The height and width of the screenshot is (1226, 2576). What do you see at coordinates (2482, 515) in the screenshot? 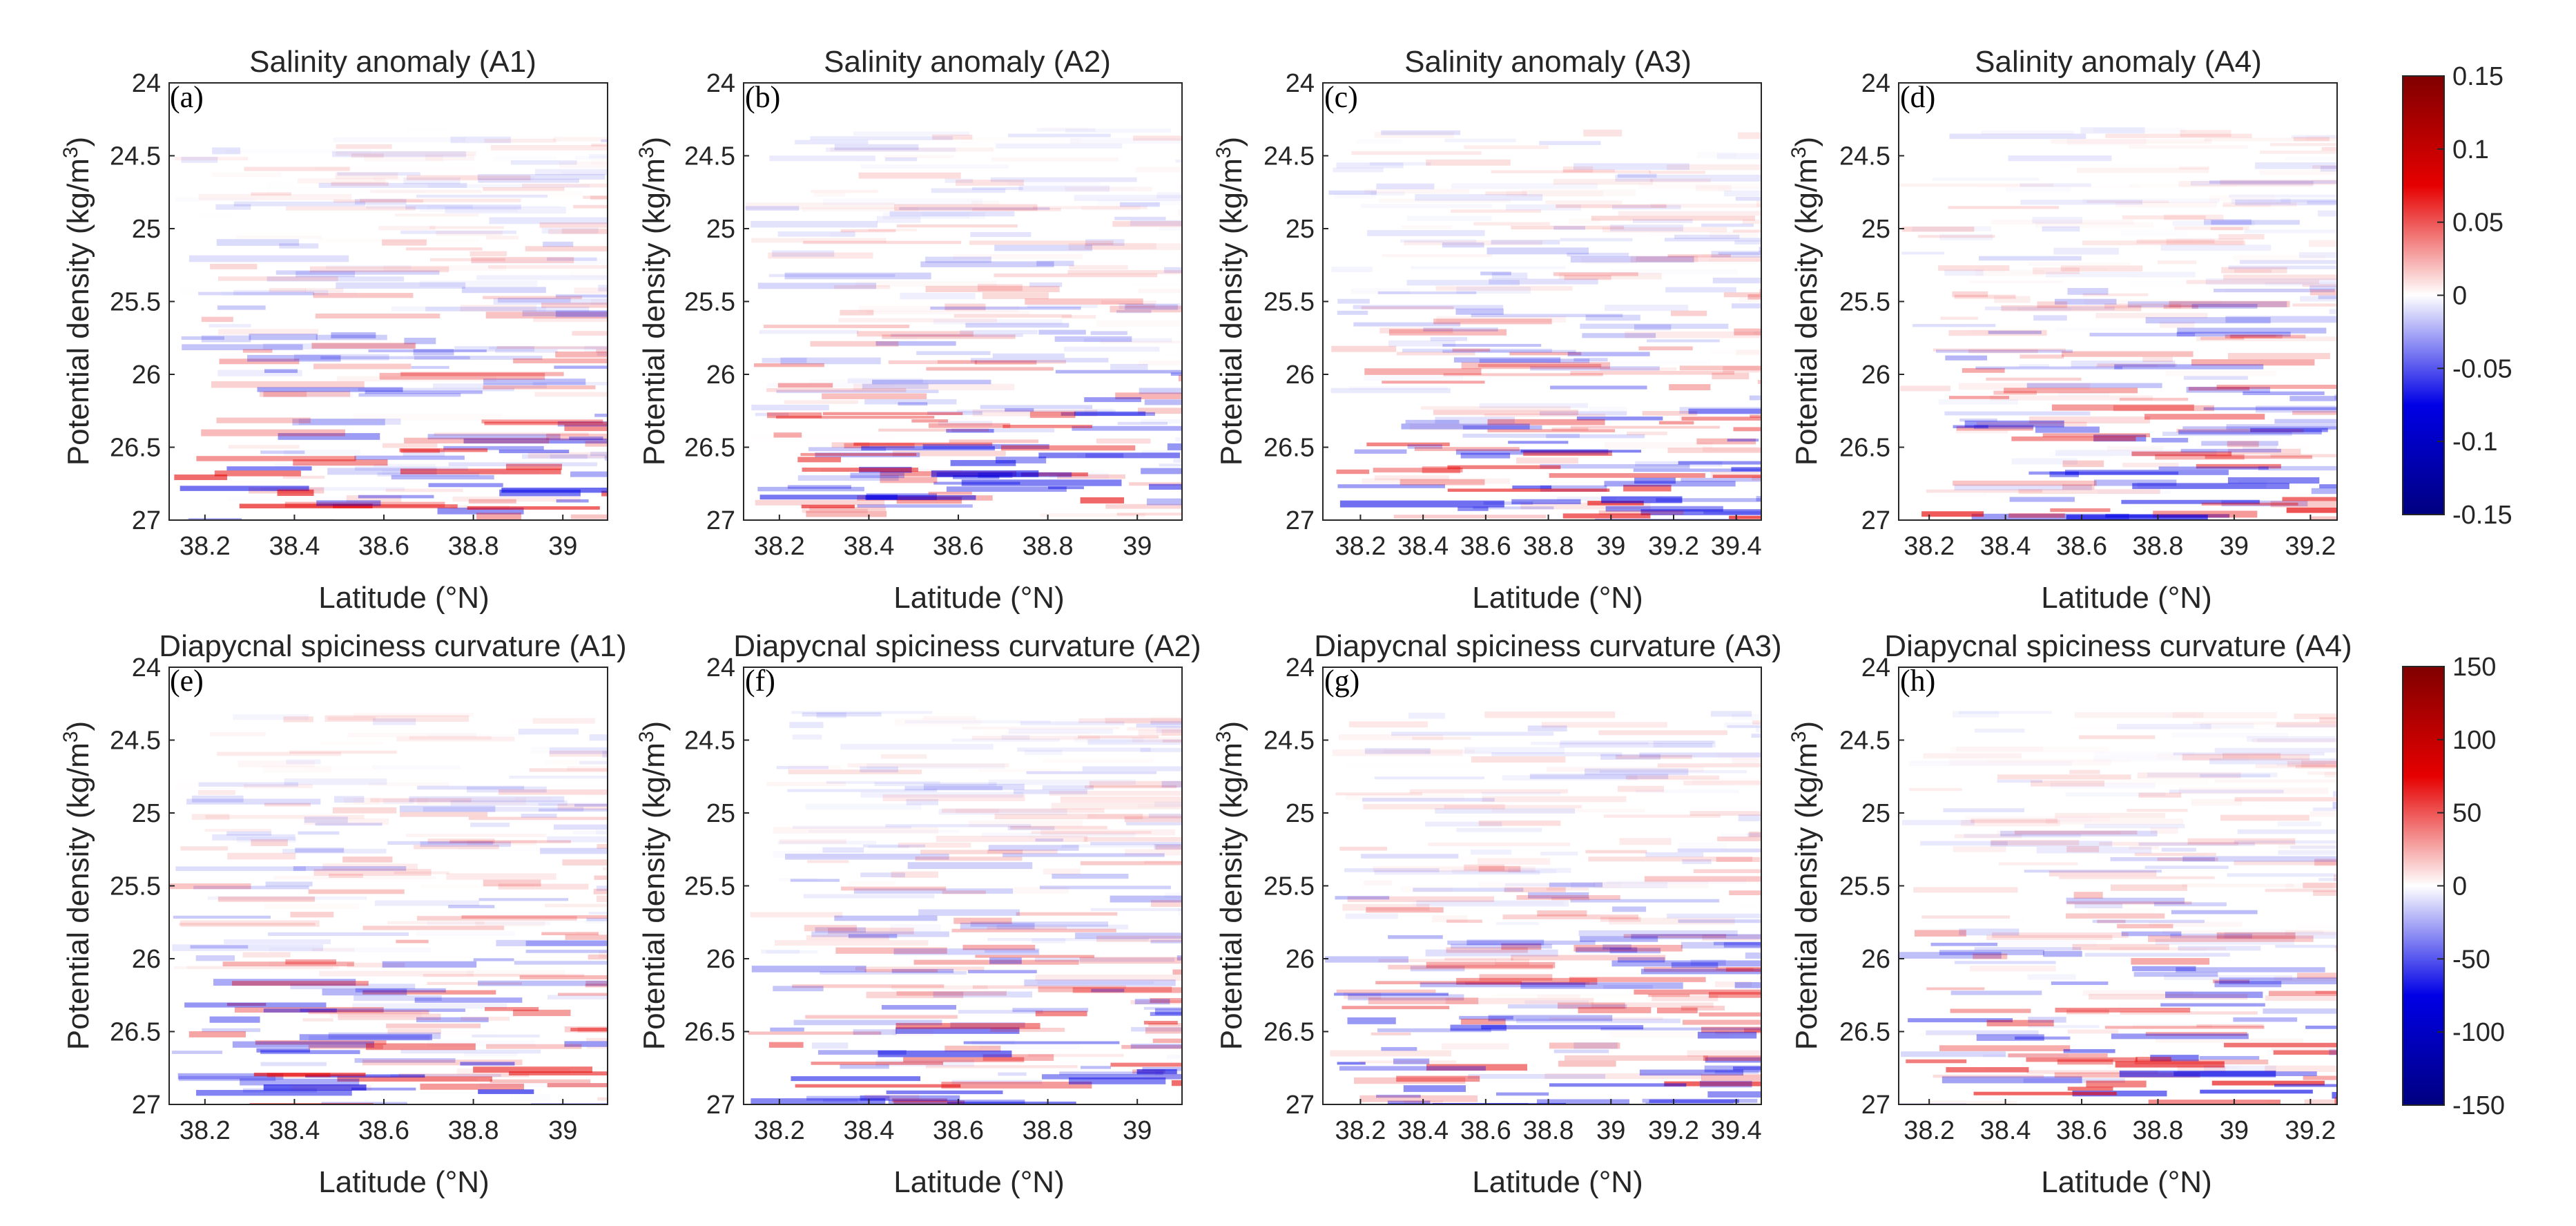
I see `colorbar-tick-label: -0.15` at bounding box center [2482, 515].